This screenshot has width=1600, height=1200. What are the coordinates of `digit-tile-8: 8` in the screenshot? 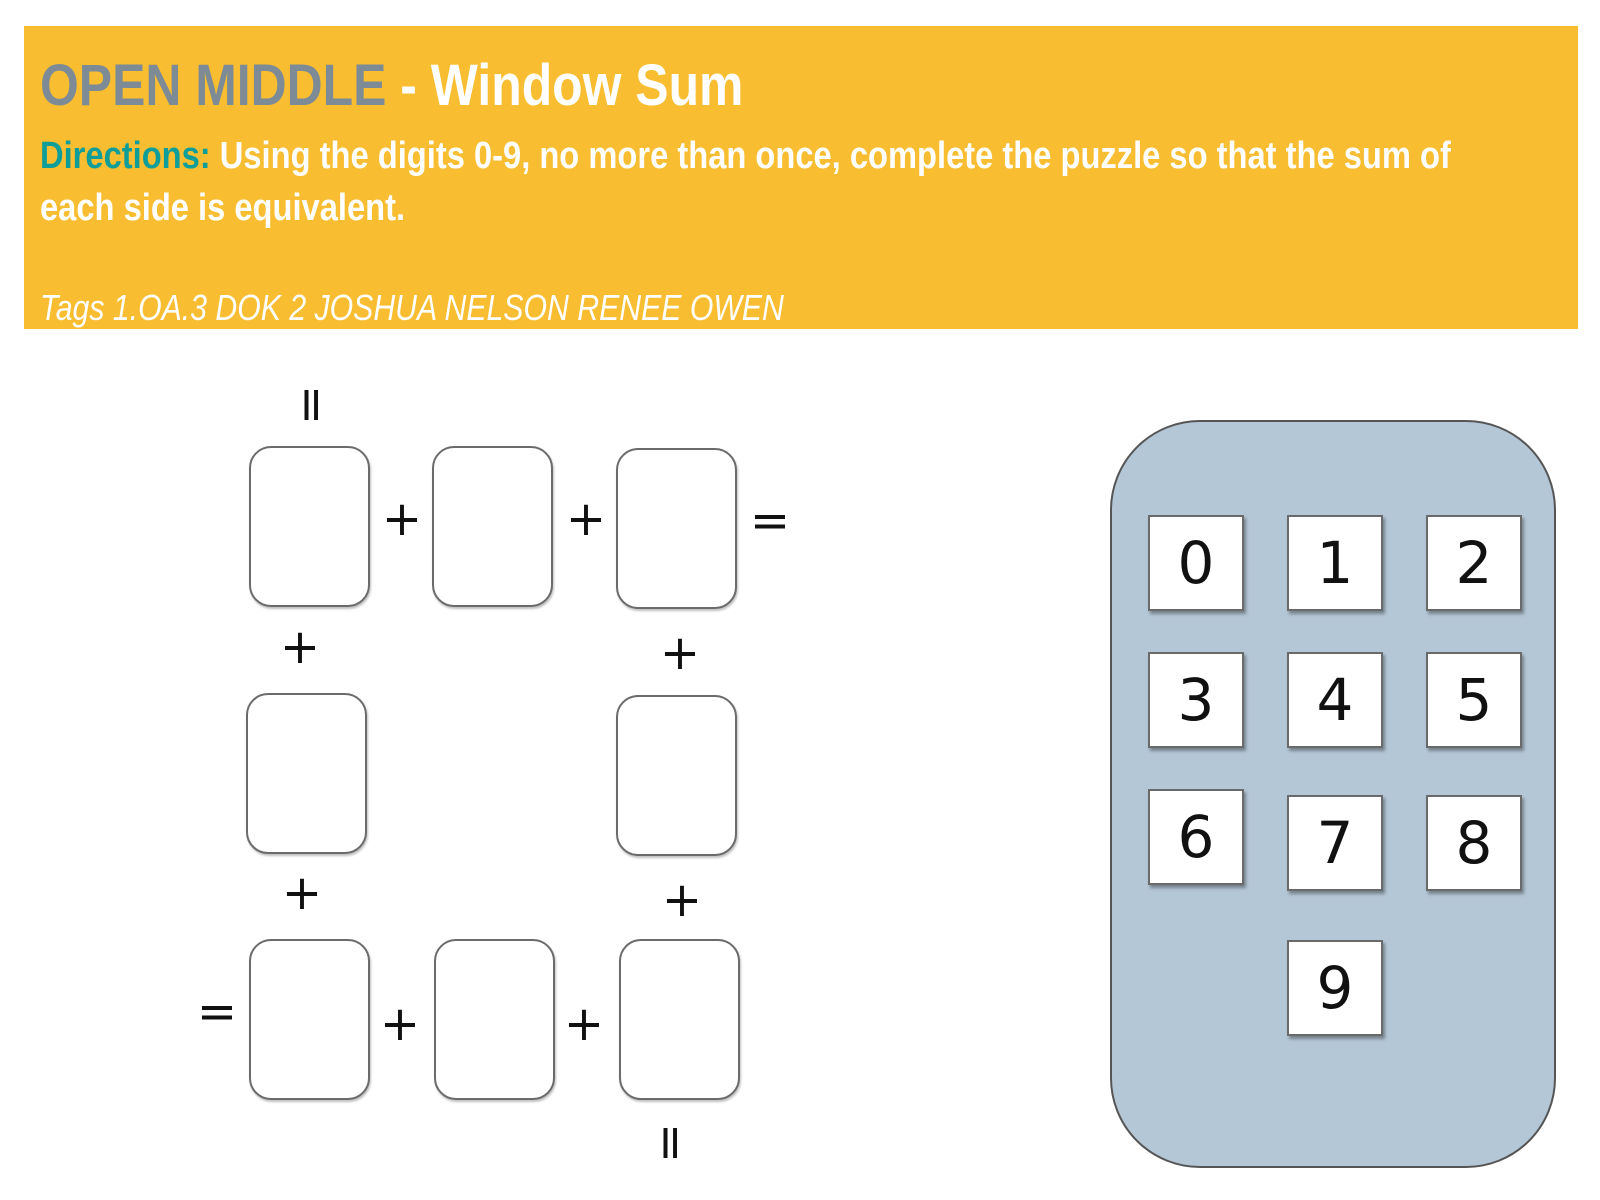 It's located at (1474, 843).